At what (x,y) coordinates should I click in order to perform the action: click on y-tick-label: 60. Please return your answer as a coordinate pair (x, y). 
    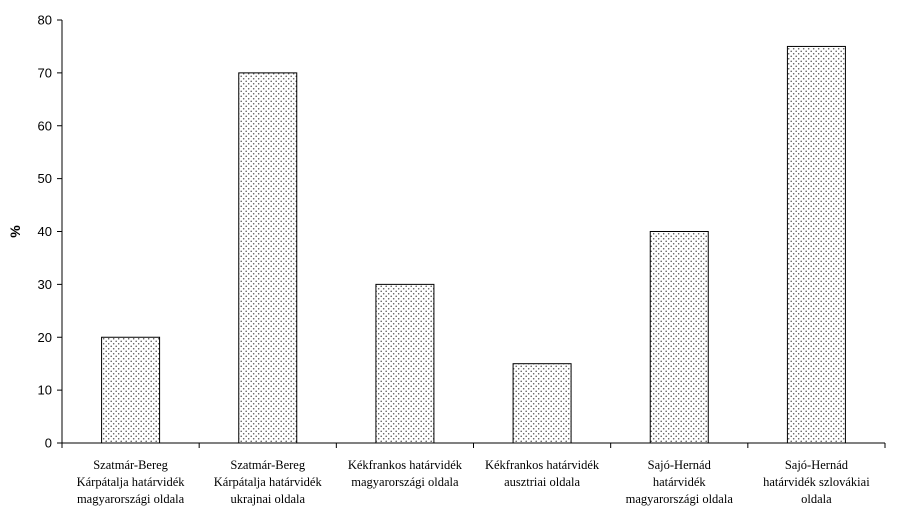
    Looking at the image, I should click on (45, 125).